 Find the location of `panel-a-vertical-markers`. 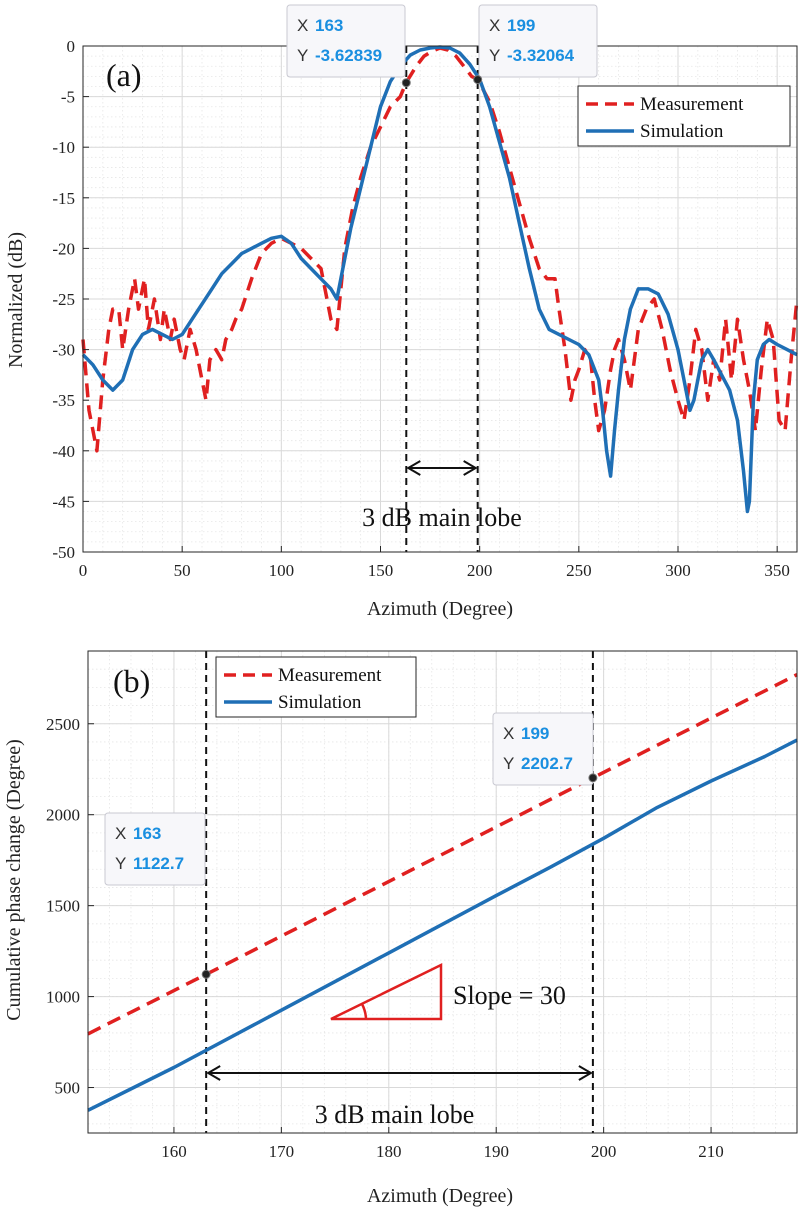

panel-a-vertical-markers is located at coordinates (442, 299).